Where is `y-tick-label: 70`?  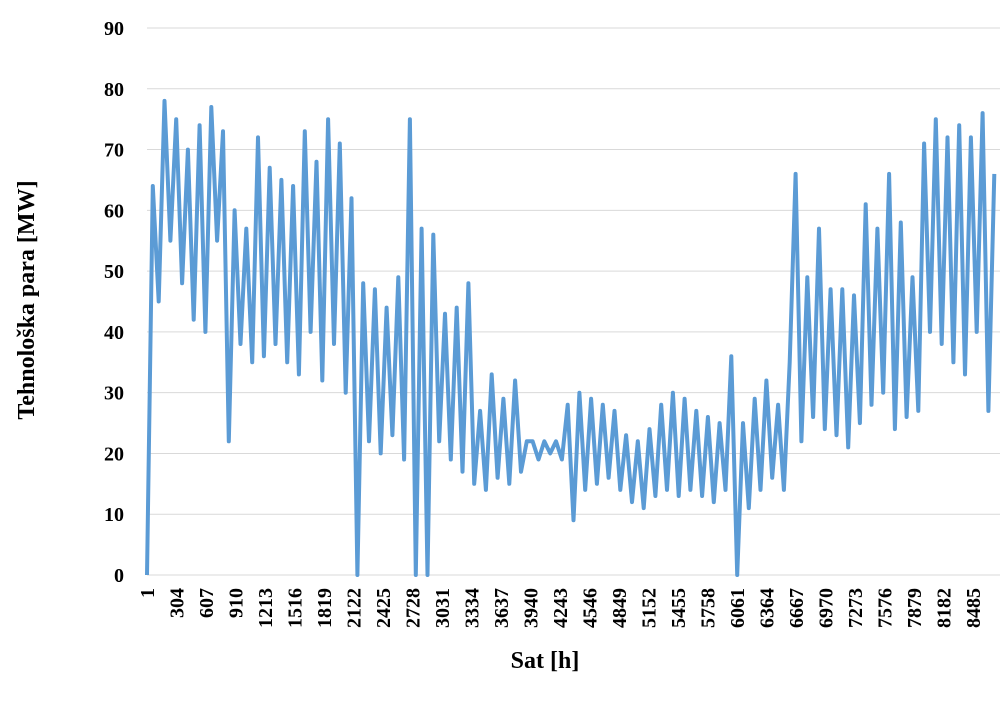
y-tick-label: 70 is located at coordinates (114, 151).